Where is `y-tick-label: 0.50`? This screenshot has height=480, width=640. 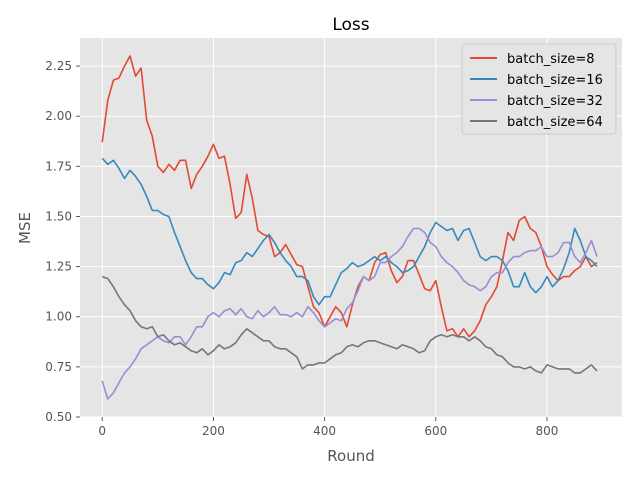 y-tick-label: 0.50 is located at coordinates (58, 417).